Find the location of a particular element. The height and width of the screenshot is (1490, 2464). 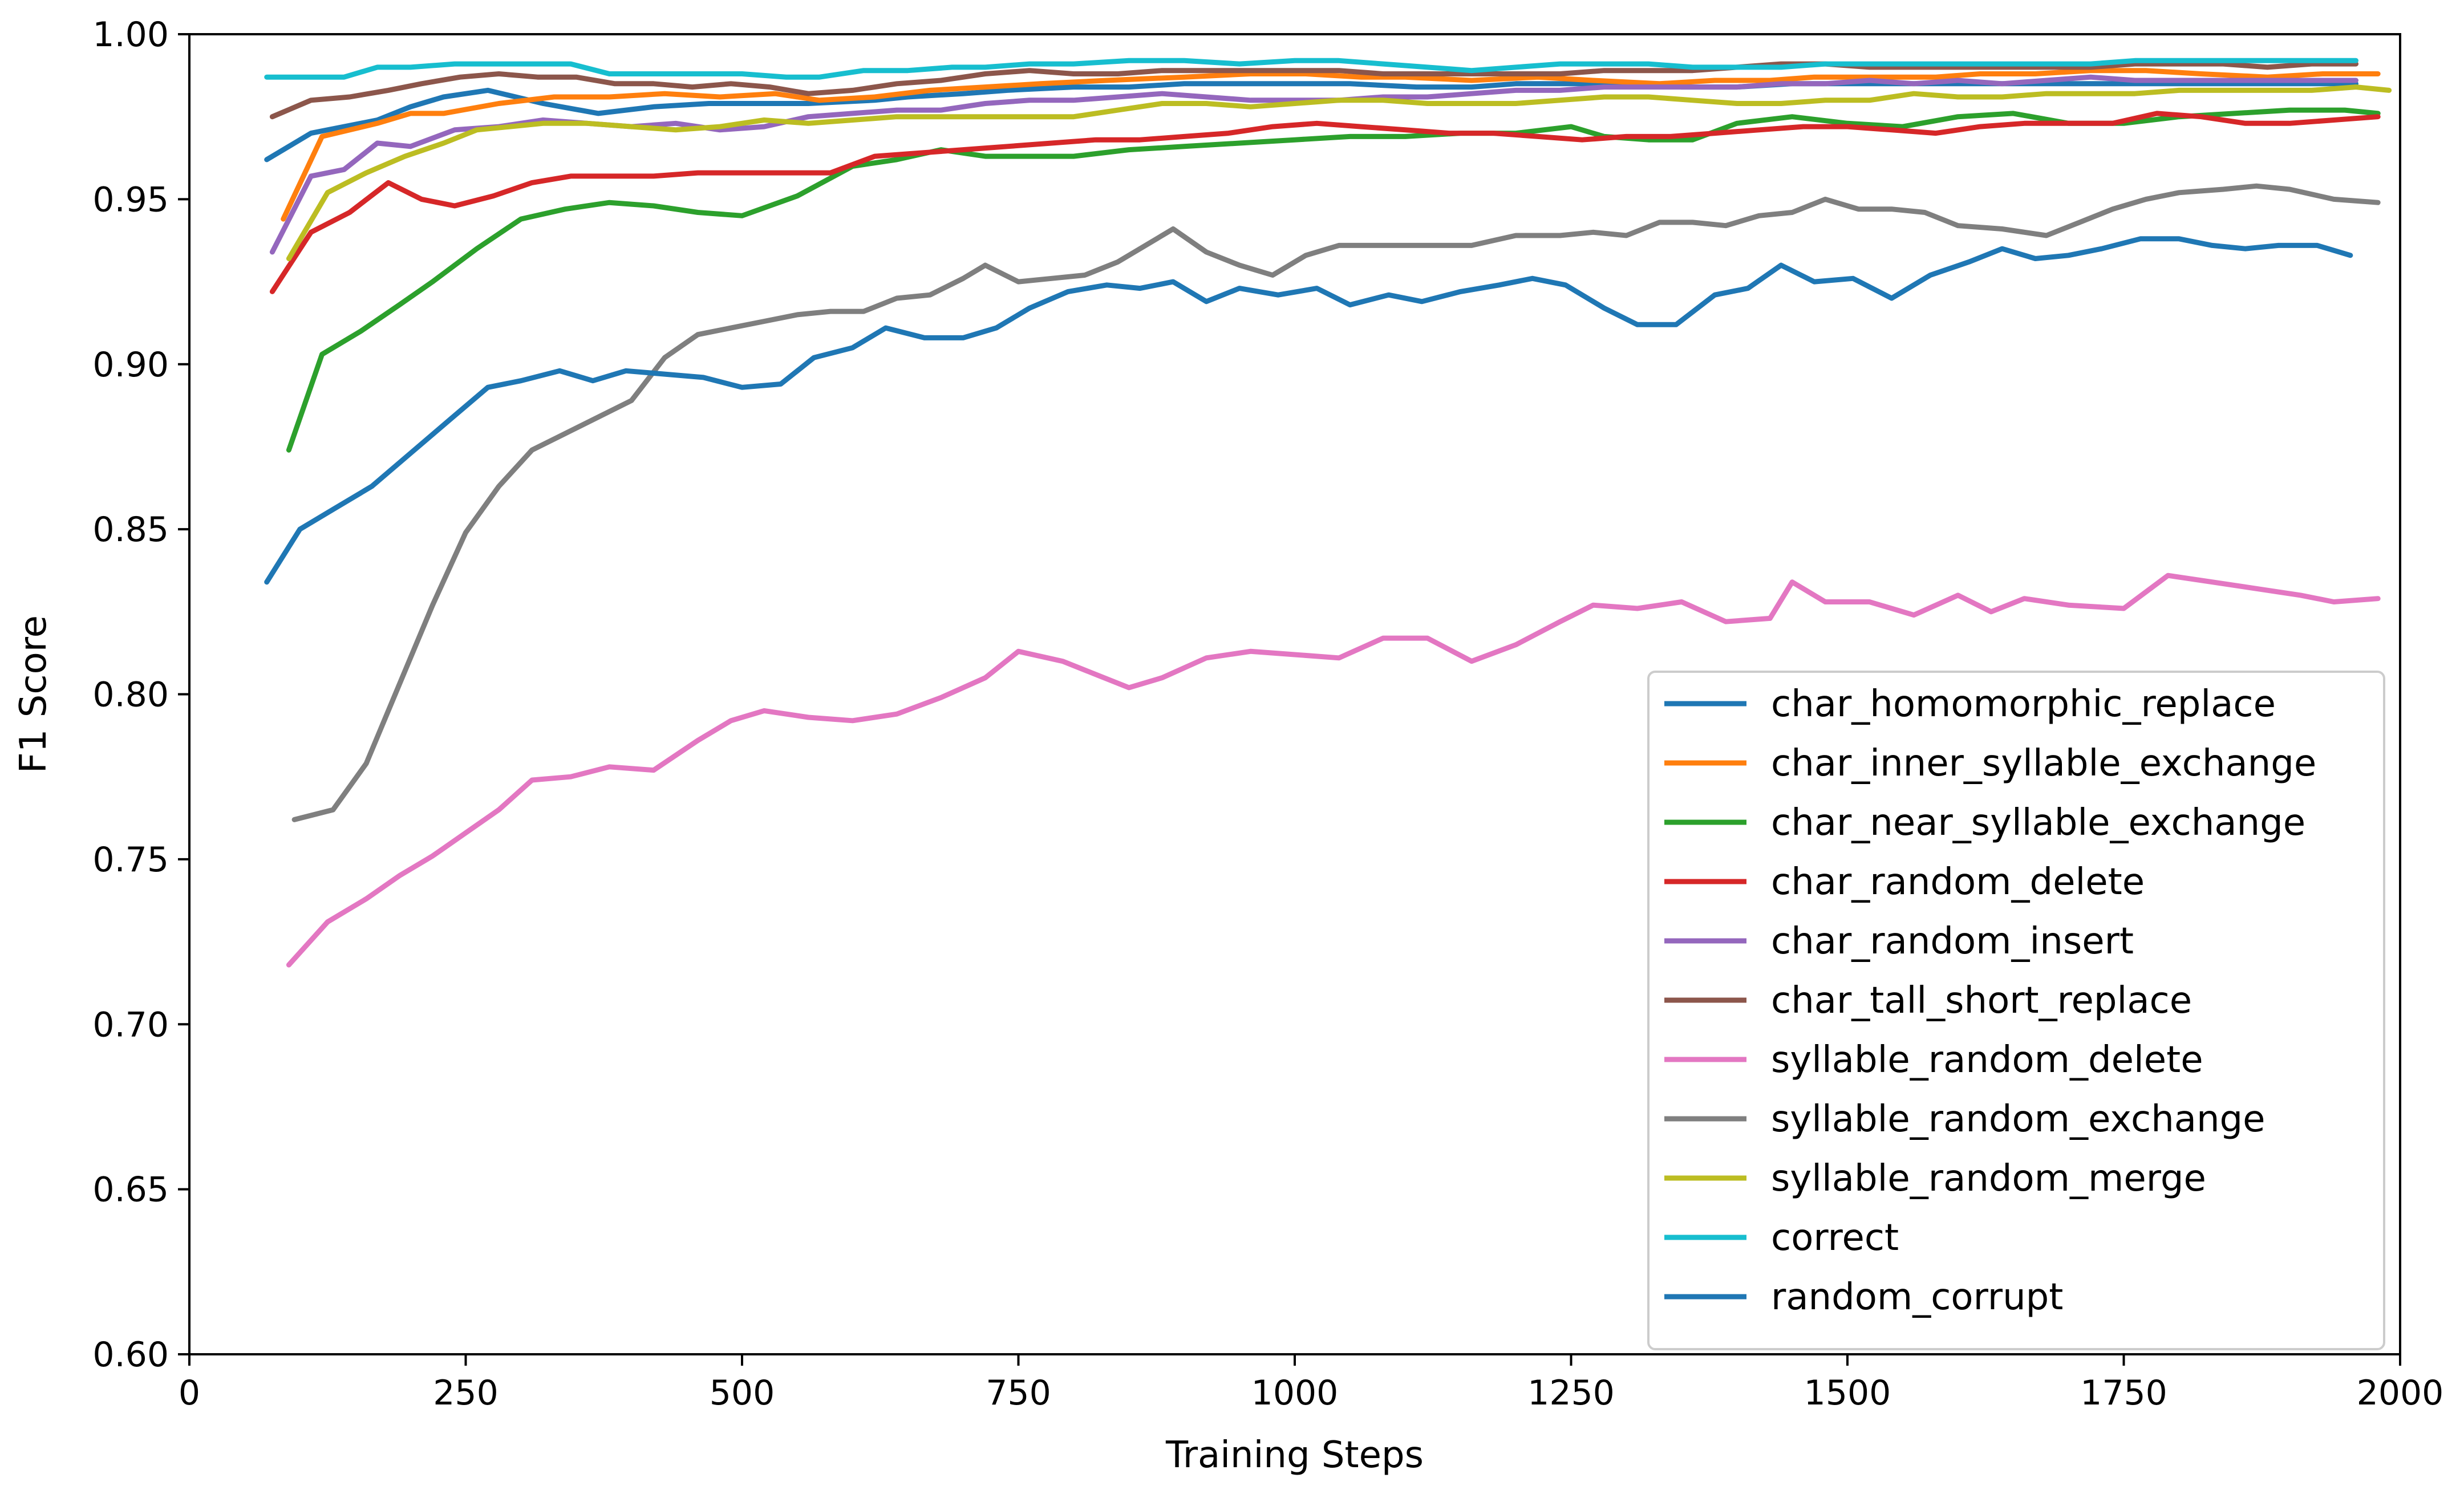

y-tick-label: 0.85 is located at coordinates (130, 530).